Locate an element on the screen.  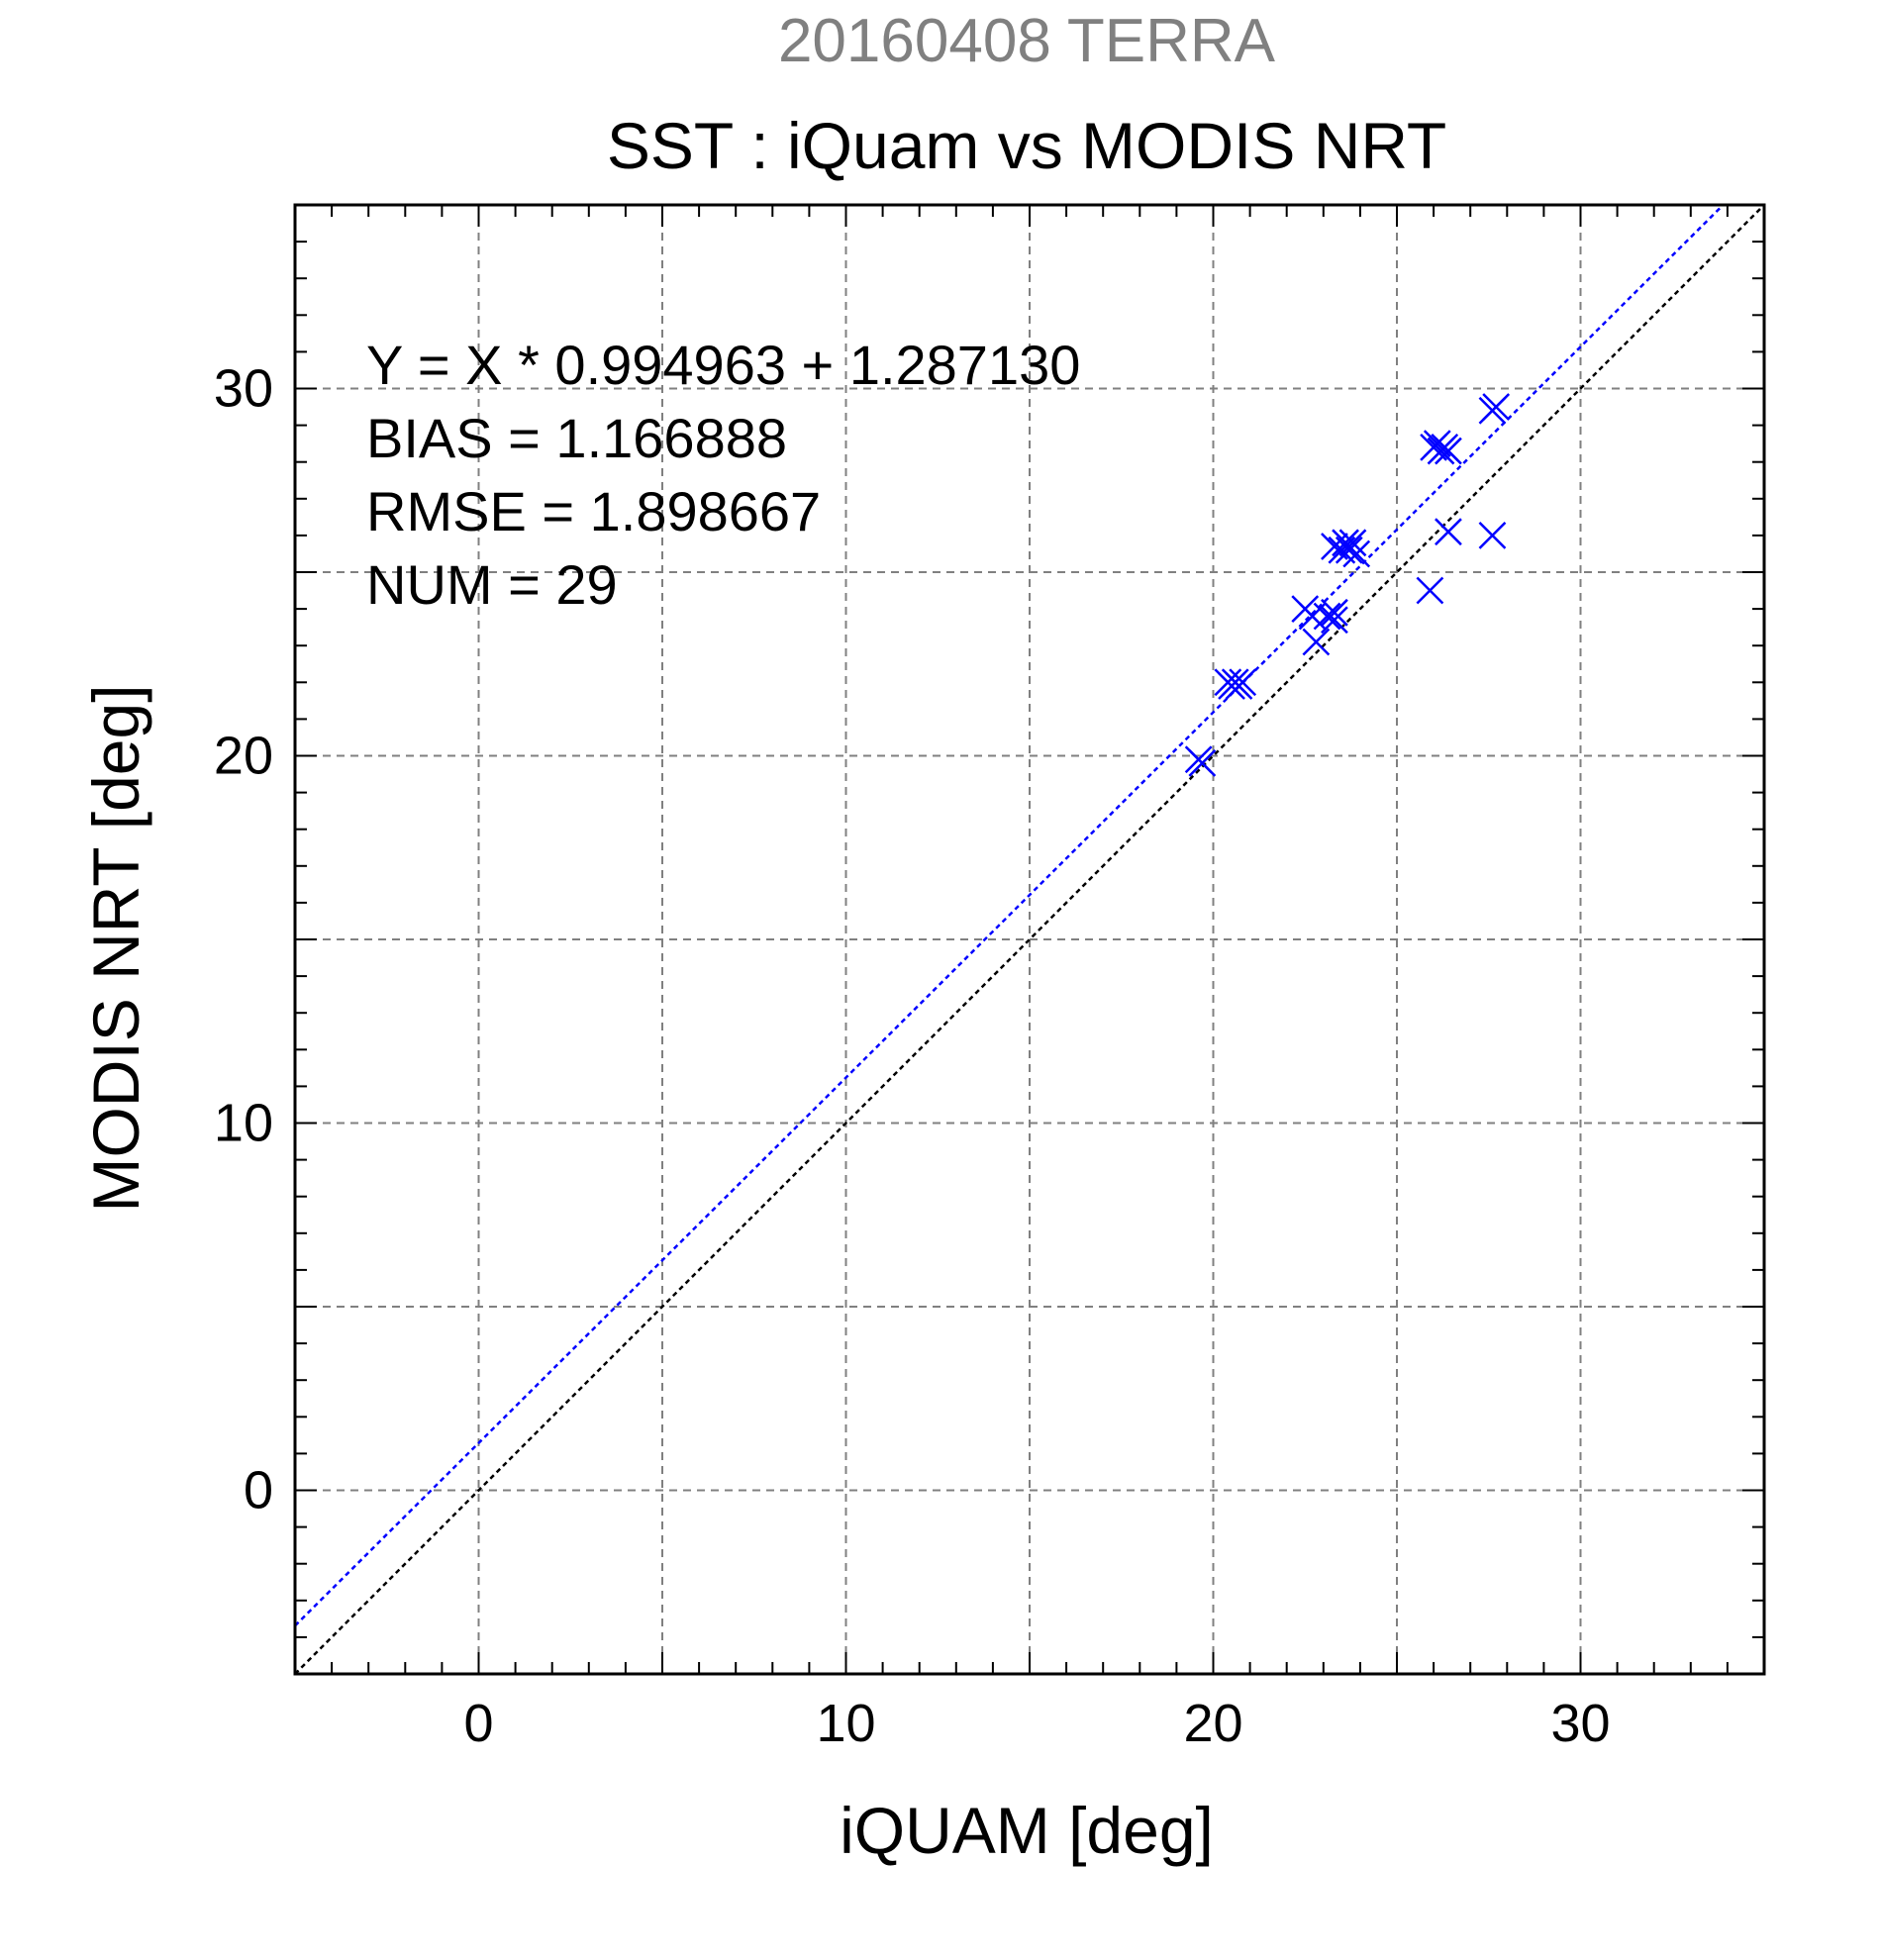
chart-title: SST : iQuam vs MODIS NRT is located at coordinates (1026, 145).